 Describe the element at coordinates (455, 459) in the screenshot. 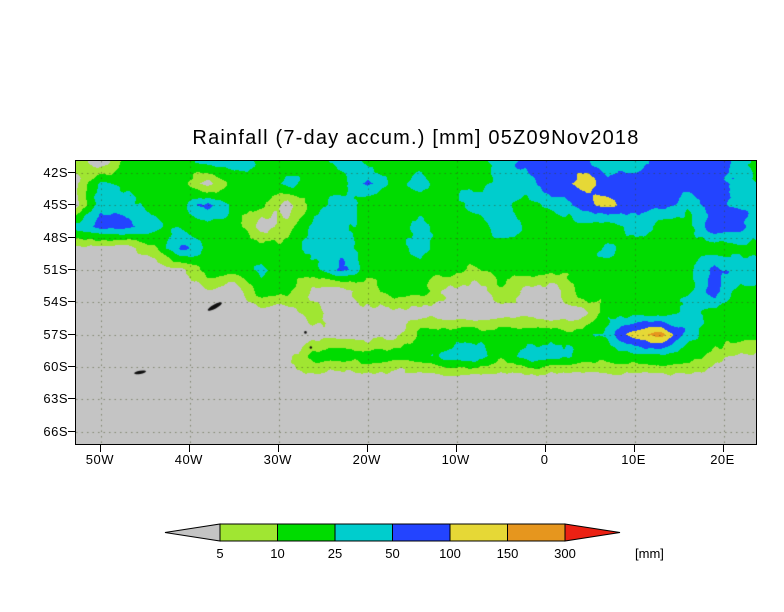

I see `x-axis-tick-label: 10W` at that location.